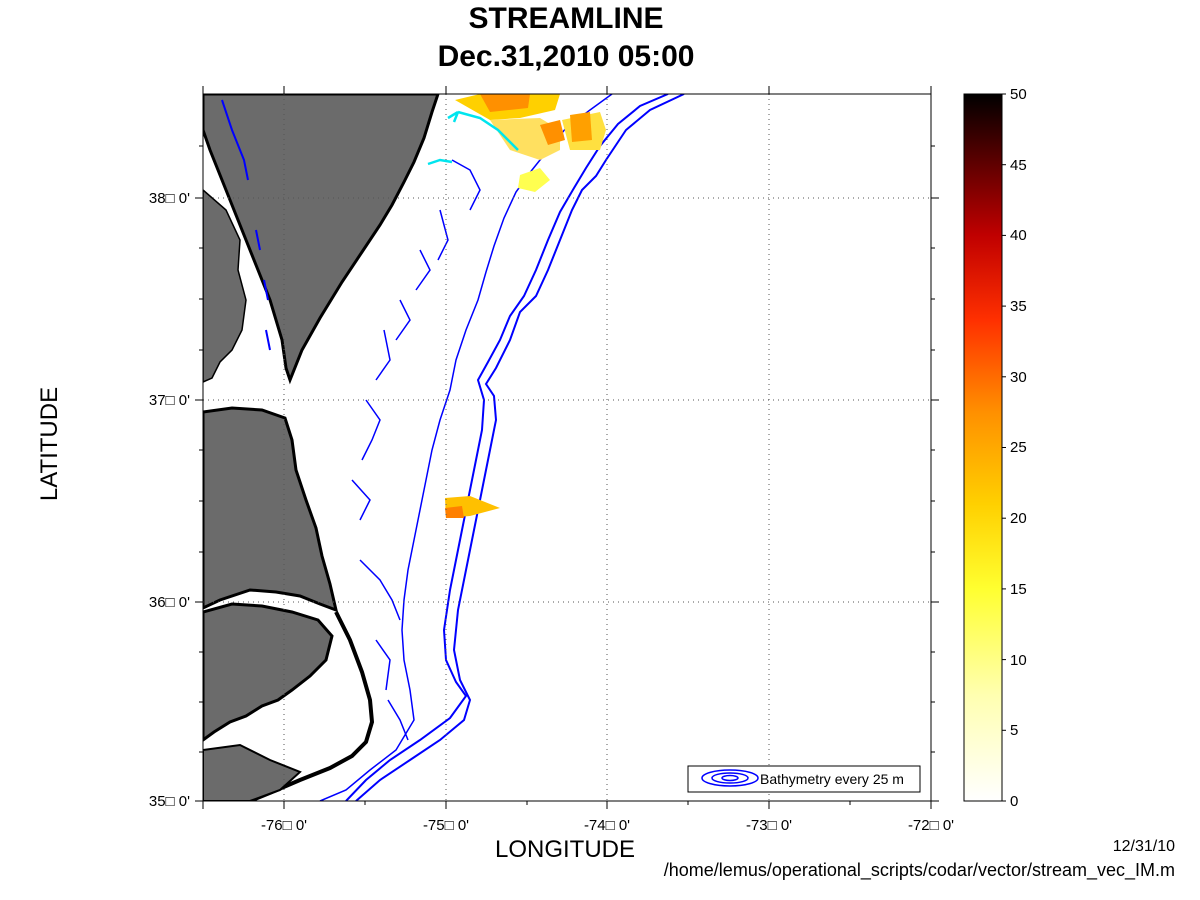 This screenshot has width=1200, height=900. Describe the element at coordinates (1004, 447) in the screenshot. I see `colorbar-ticks` at that location.